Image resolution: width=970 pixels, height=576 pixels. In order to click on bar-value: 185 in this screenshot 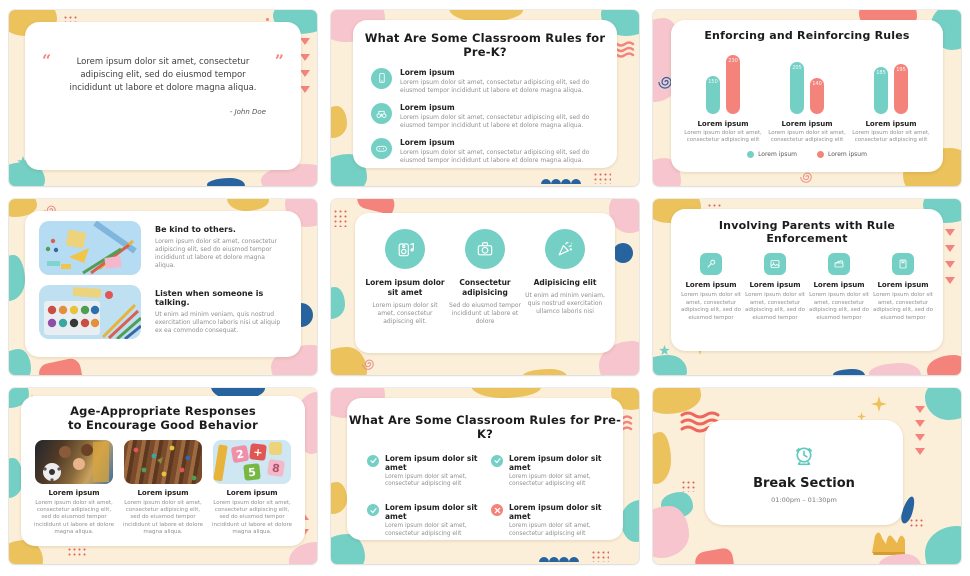, I will do `click(881, 72)`.